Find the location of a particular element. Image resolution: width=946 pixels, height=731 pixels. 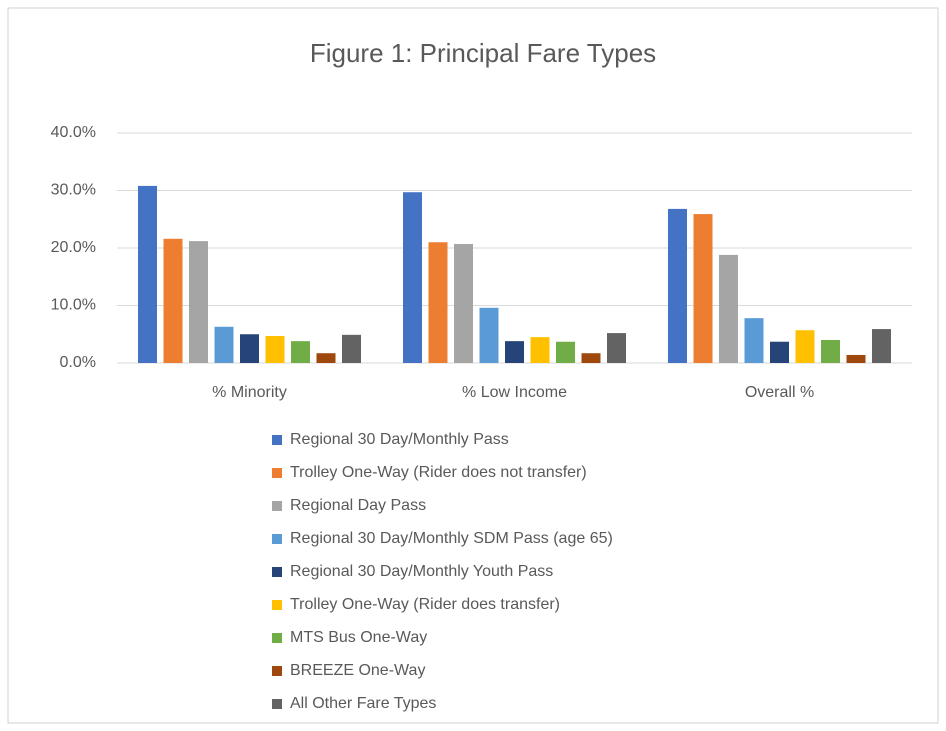

x-tick-label: % Minority is located at coordinates (249, 392).